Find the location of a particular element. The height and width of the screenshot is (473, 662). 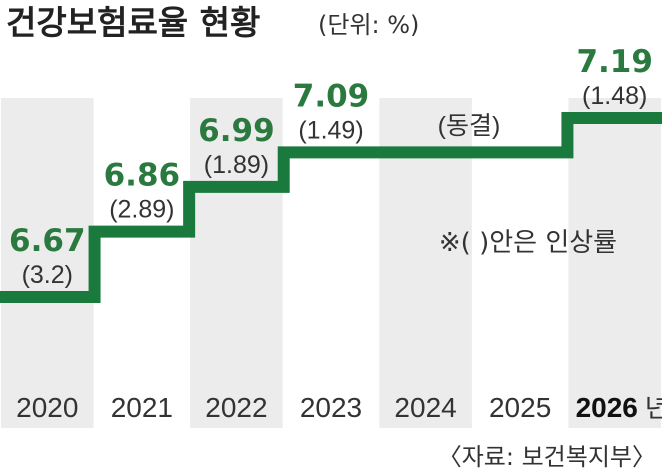

x-tick-2022: 2022 is located at coordinates (236, 407).